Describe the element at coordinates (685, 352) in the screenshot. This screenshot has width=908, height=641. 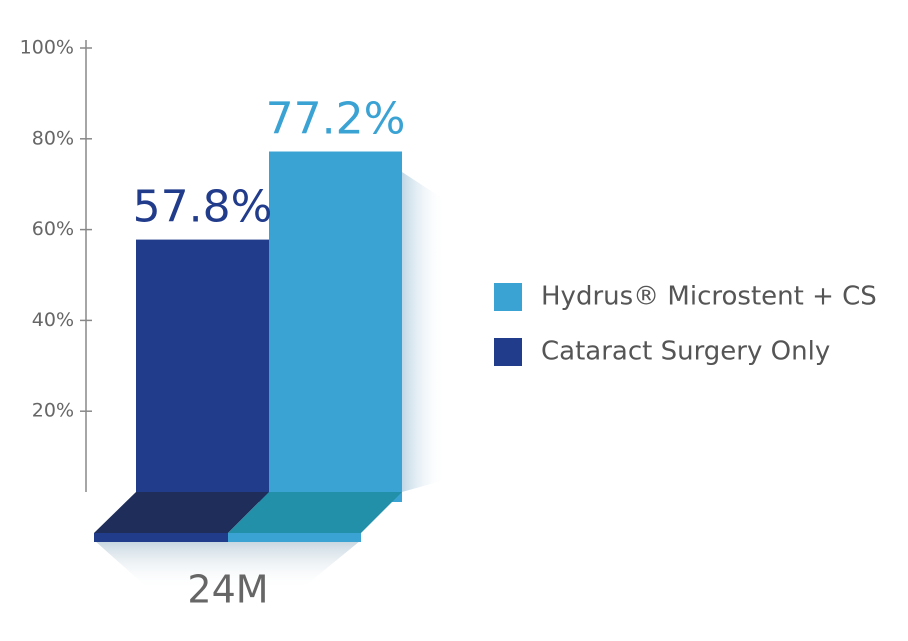
I see `legend-label: Cataract Surgery Only` at that location.